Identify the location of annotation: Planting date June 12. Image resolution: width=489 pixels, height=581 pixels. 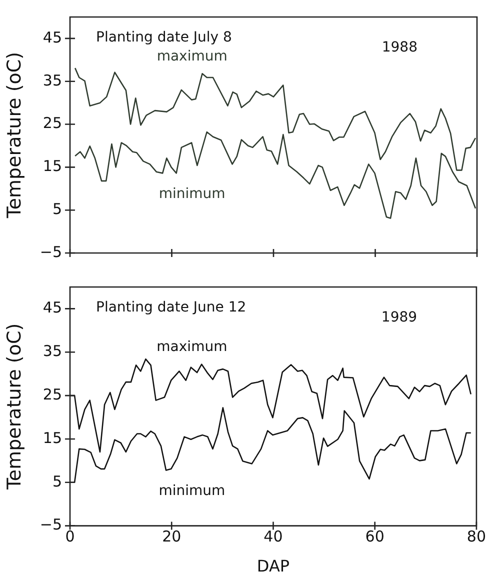
(171, 308).